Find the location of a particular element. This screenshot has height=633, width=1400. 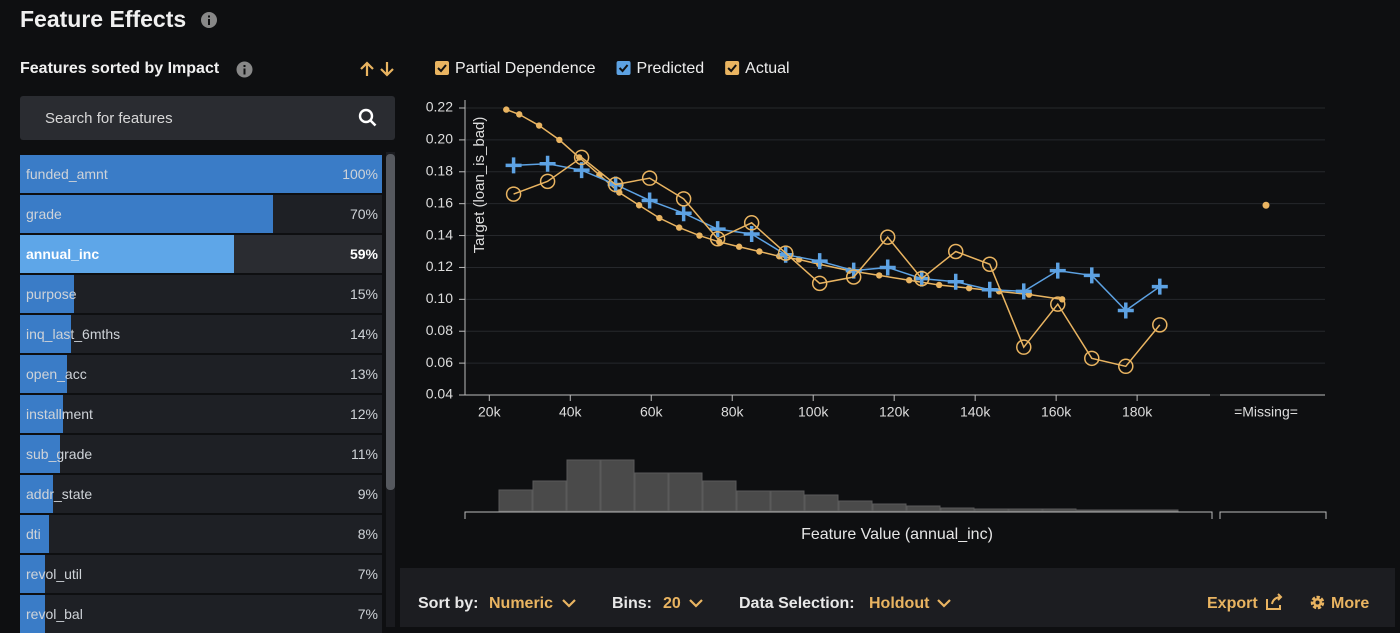

sort-label: Sort by: is located at coordinates (448, 603).